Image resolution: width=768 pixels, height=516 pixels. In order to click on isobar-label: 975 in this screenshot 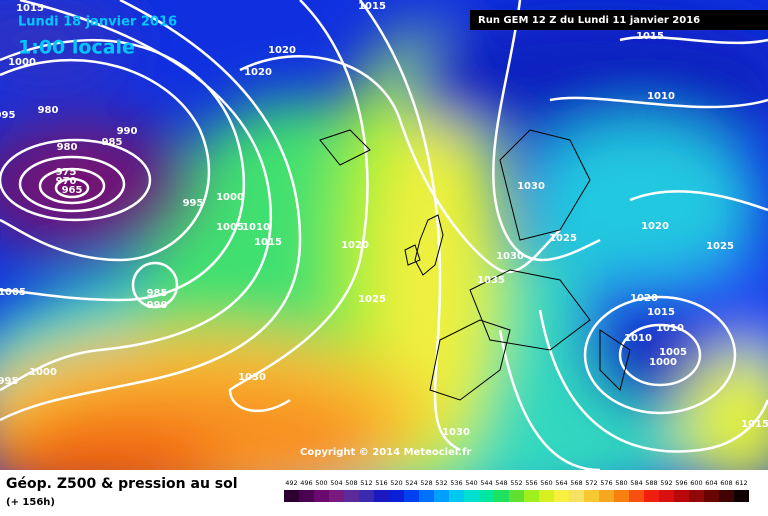, I will do `click(66, 172)`.